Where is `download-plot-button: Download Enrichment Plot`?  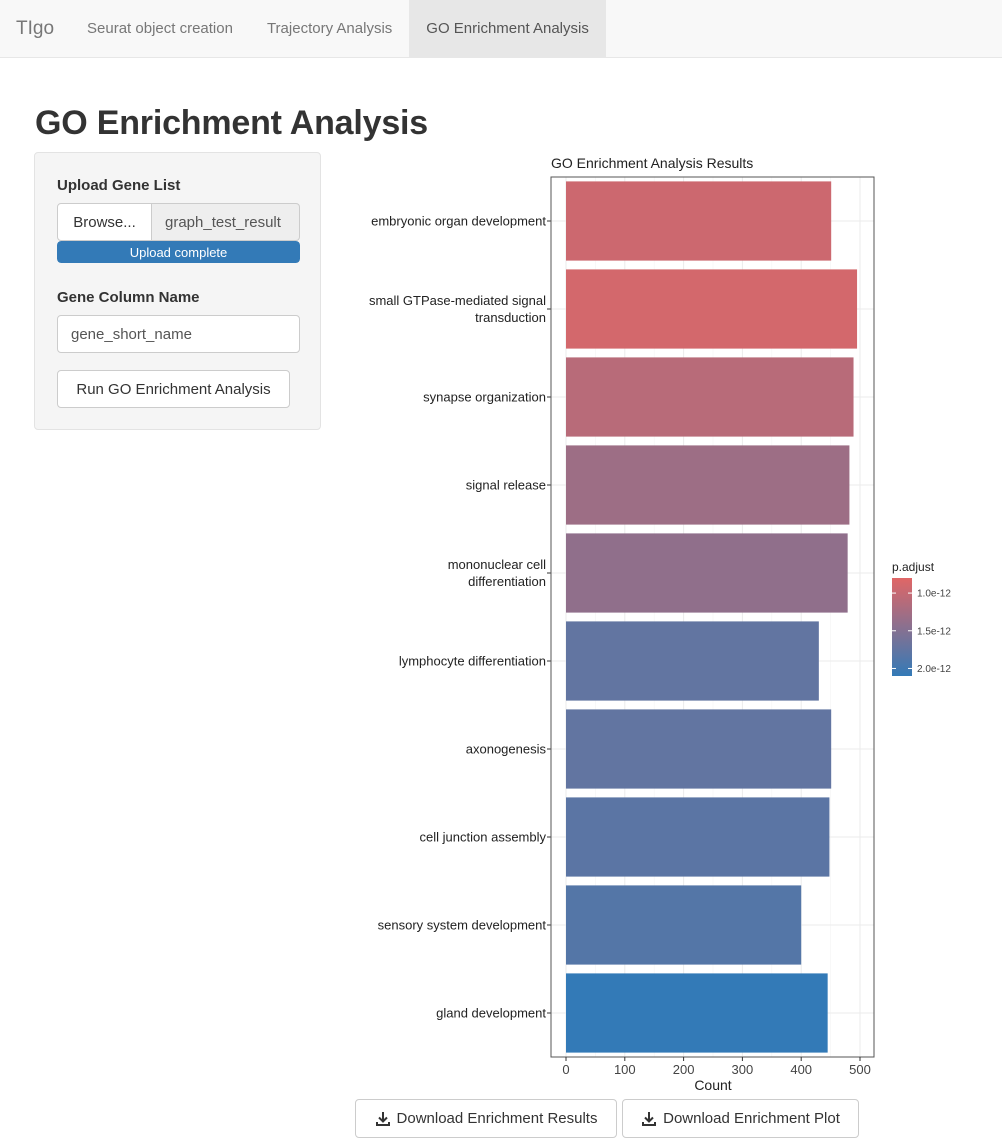 download-plot-button: Download Enrichment Plot is located at coordinates (740, 1118).